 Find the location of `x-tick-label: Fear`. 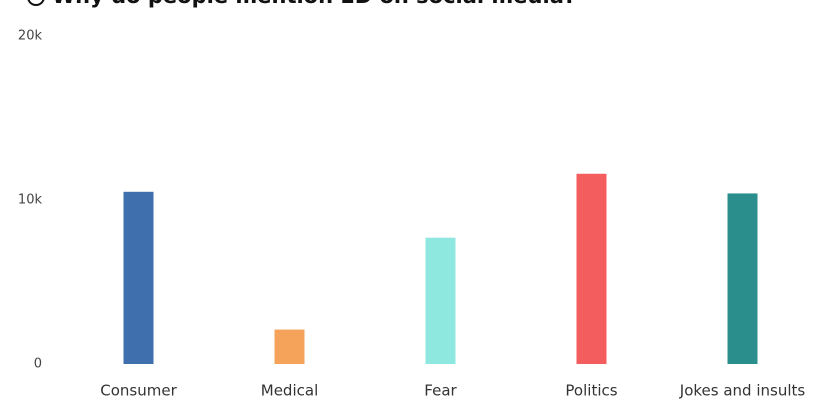

x-tick-label: Fear is located at coordinates (440, 391).